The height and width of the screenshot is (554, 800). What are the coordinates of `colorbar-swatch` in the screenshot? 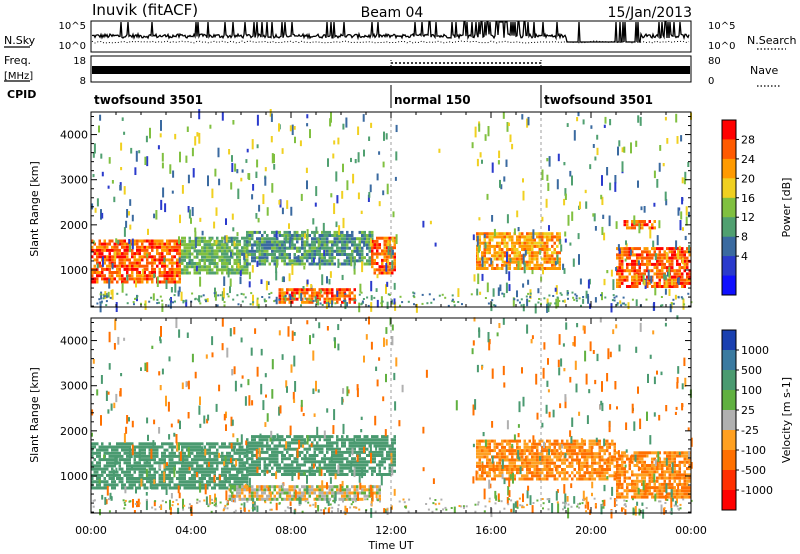 It's located at (729, 207).